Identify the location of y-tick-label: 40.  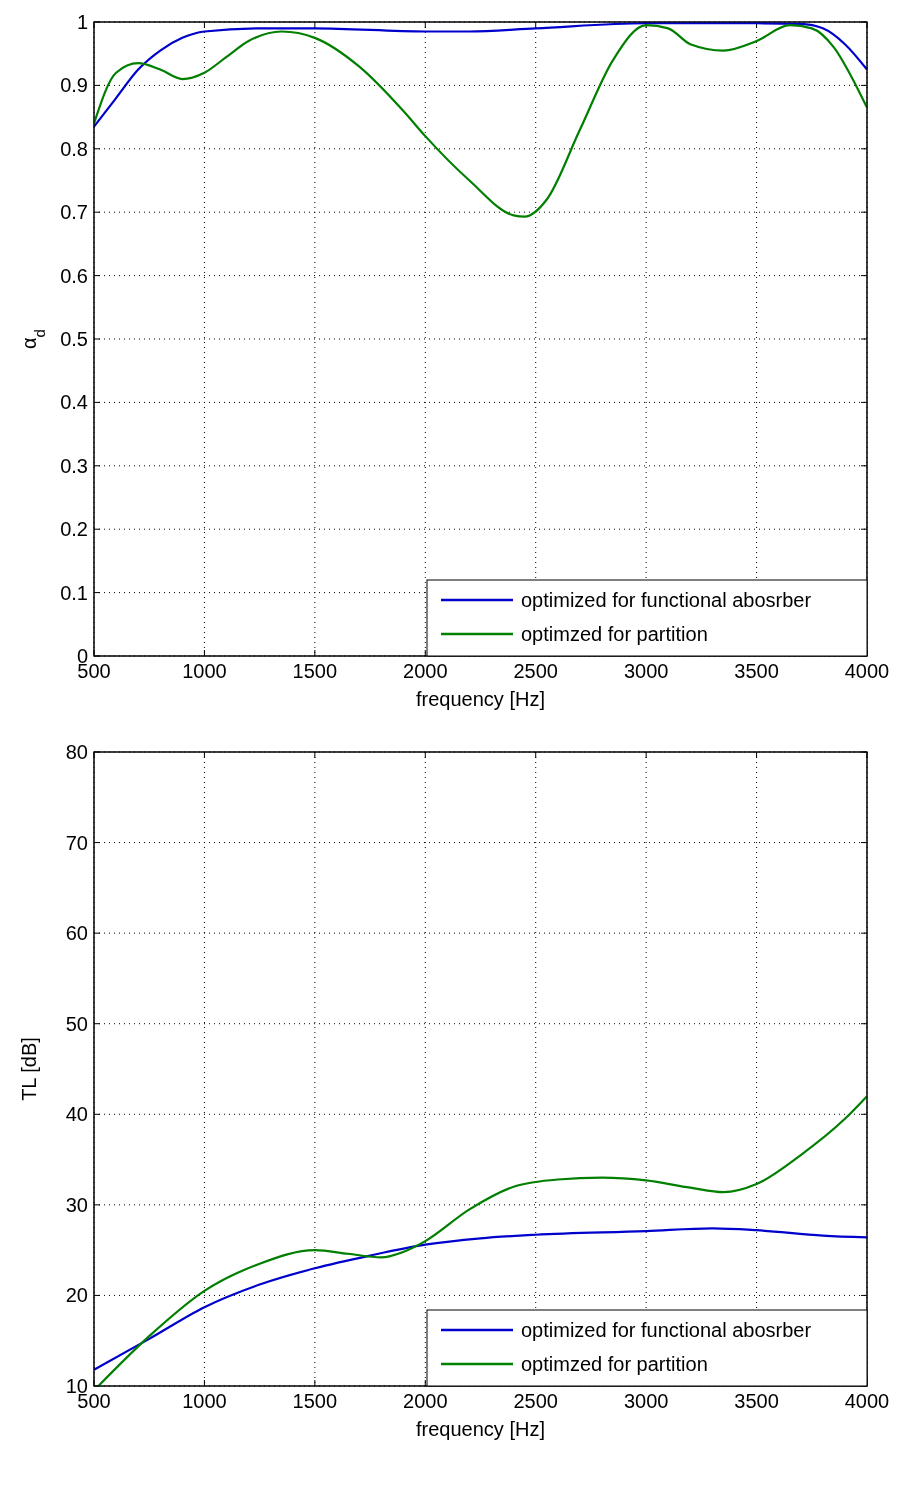
(76, 1114).